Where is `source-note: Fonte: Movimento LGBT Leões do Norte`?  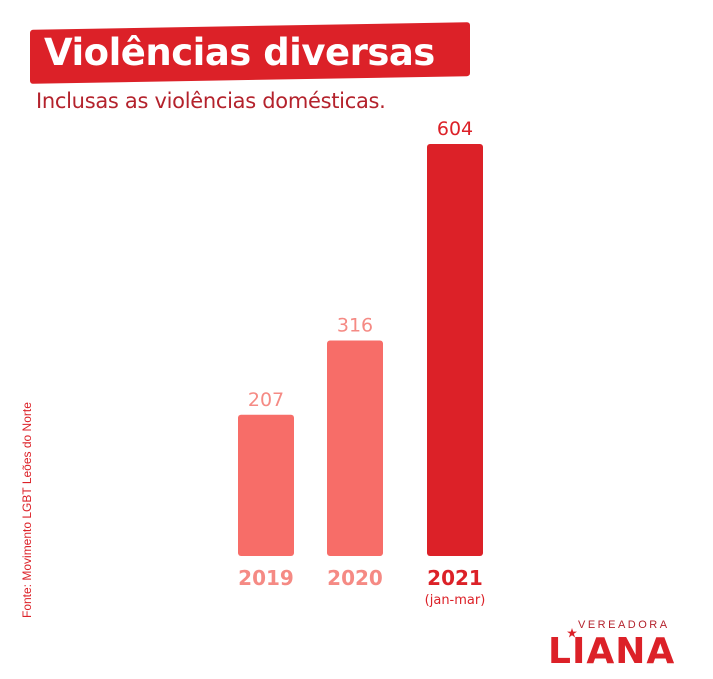
source-note: Fonte: Movimento LGBT Leões do Norte is located at coordinates (27, 510).